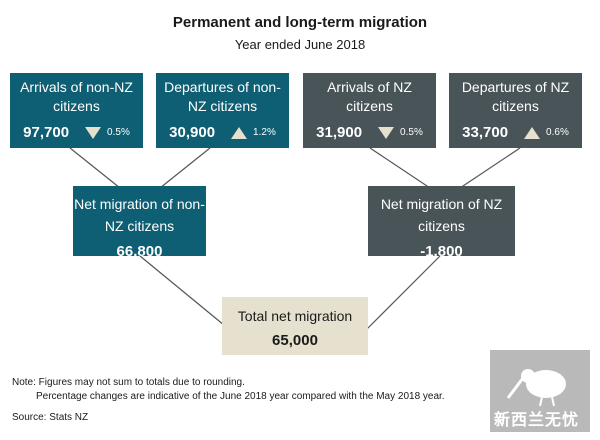 This screenshot has width=600, height=440. I want to click on box-departures-nz: Departures of NZ citizens 33,700 0.6%, so click(515, 110).